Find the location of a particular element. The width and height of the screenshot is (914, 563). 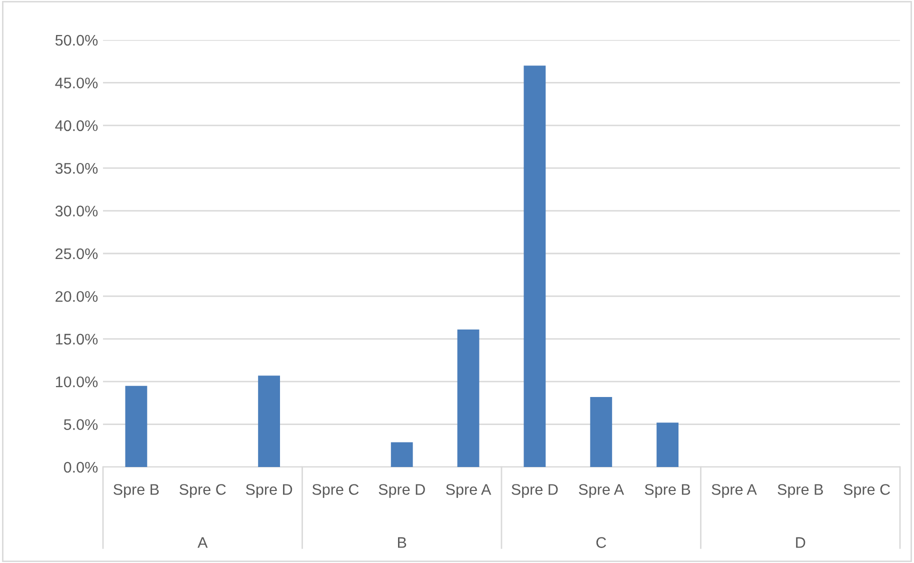

y-tick-label: 10.0% is located at coordinates (77, 382).